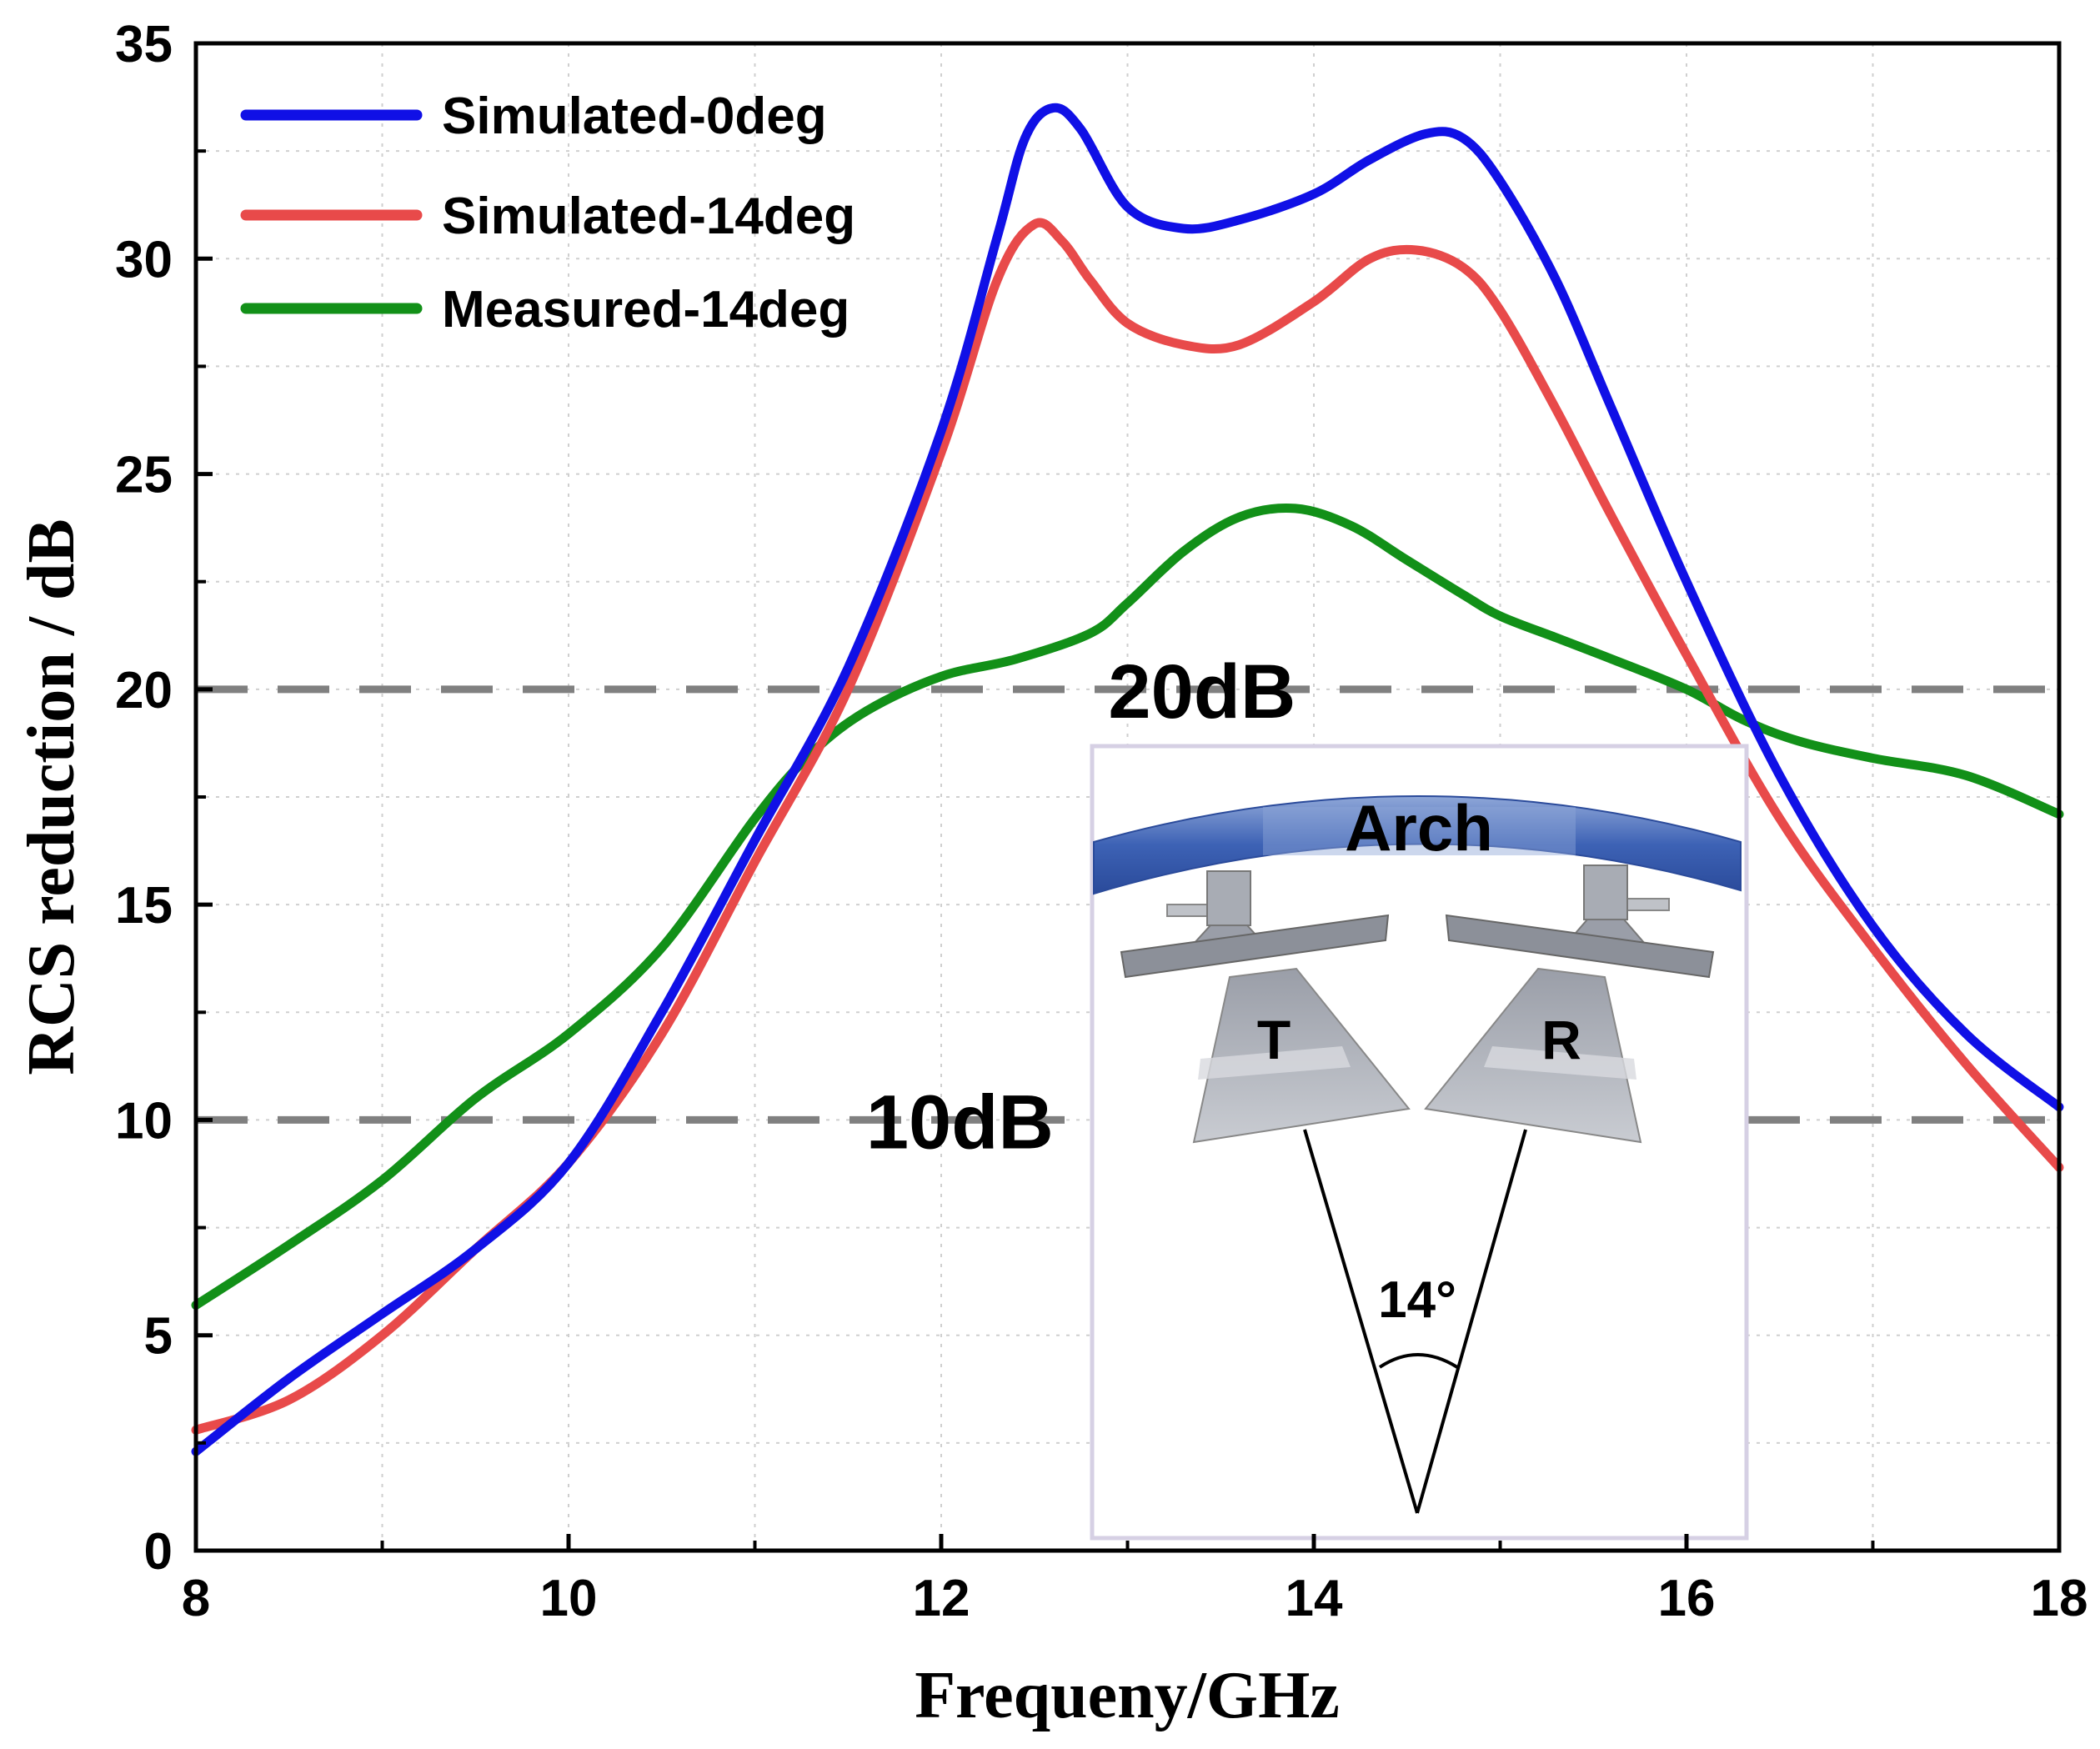  Describe the element at coordinates (144, 475) in the screenshot. I see `y-tick-label: 25` at that location.